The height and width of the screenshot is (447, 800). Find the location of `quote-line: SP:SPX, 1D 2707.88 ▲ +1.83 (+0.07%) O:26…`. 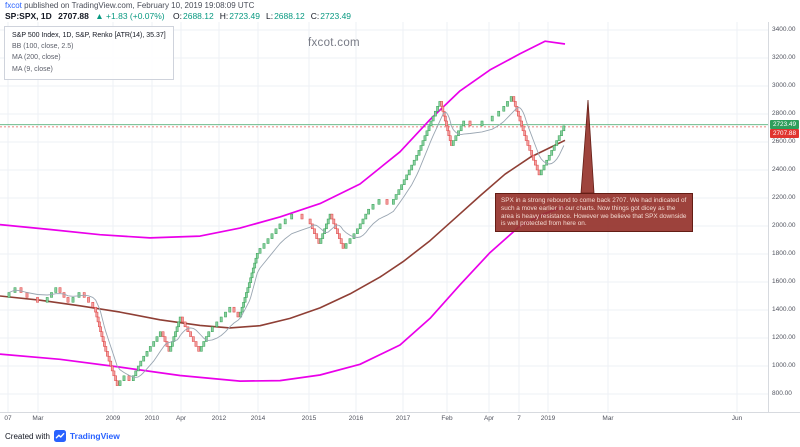

quote-line: SP:SPX, 1D 2707.88 ▲ +1.83 (+0.07%) O:26… is located at coordinates (178, 16).